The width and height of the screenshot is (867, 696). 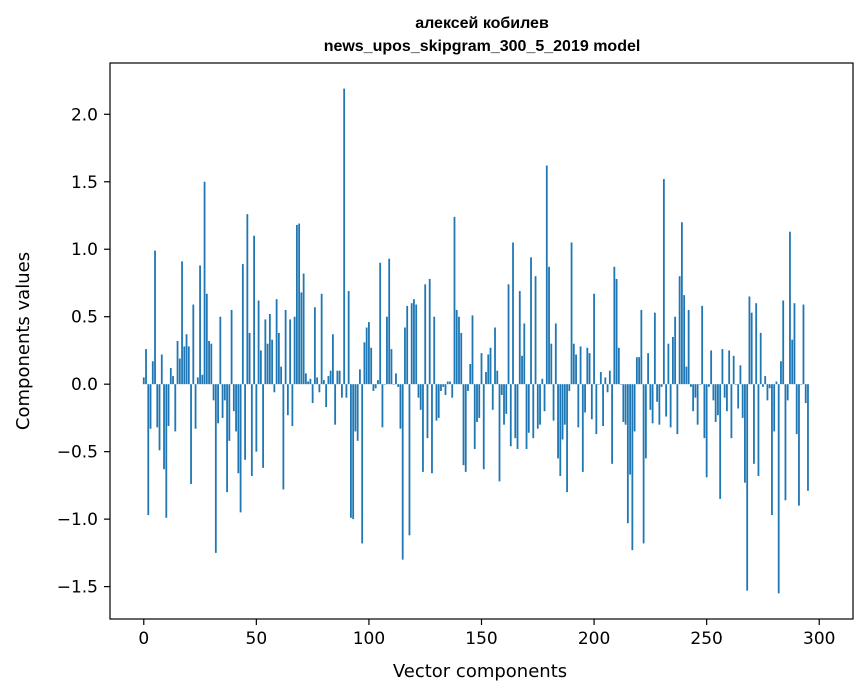 What do you see at coordinates (480, 671) in the screenshot?
I see `x-axis-label: Vector components` at bounding box center [480, 671].